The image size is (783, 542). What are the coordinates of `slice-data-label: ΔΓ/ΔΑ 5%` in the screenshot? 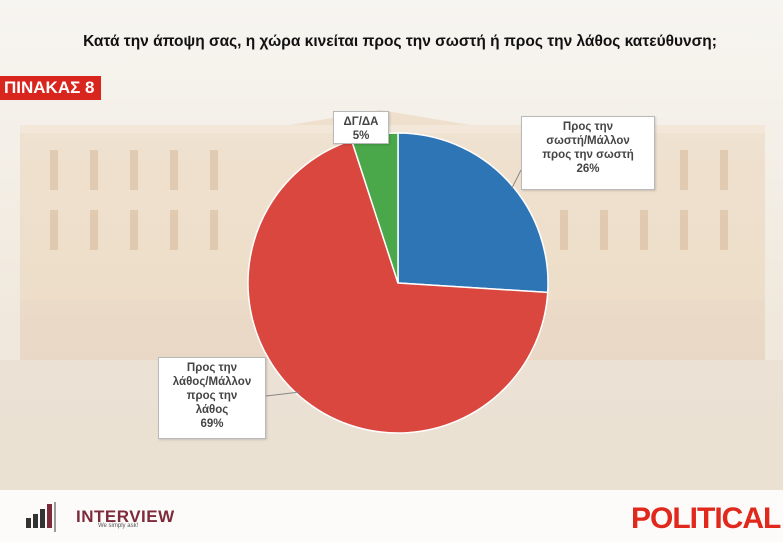 It's located at (361, 127).